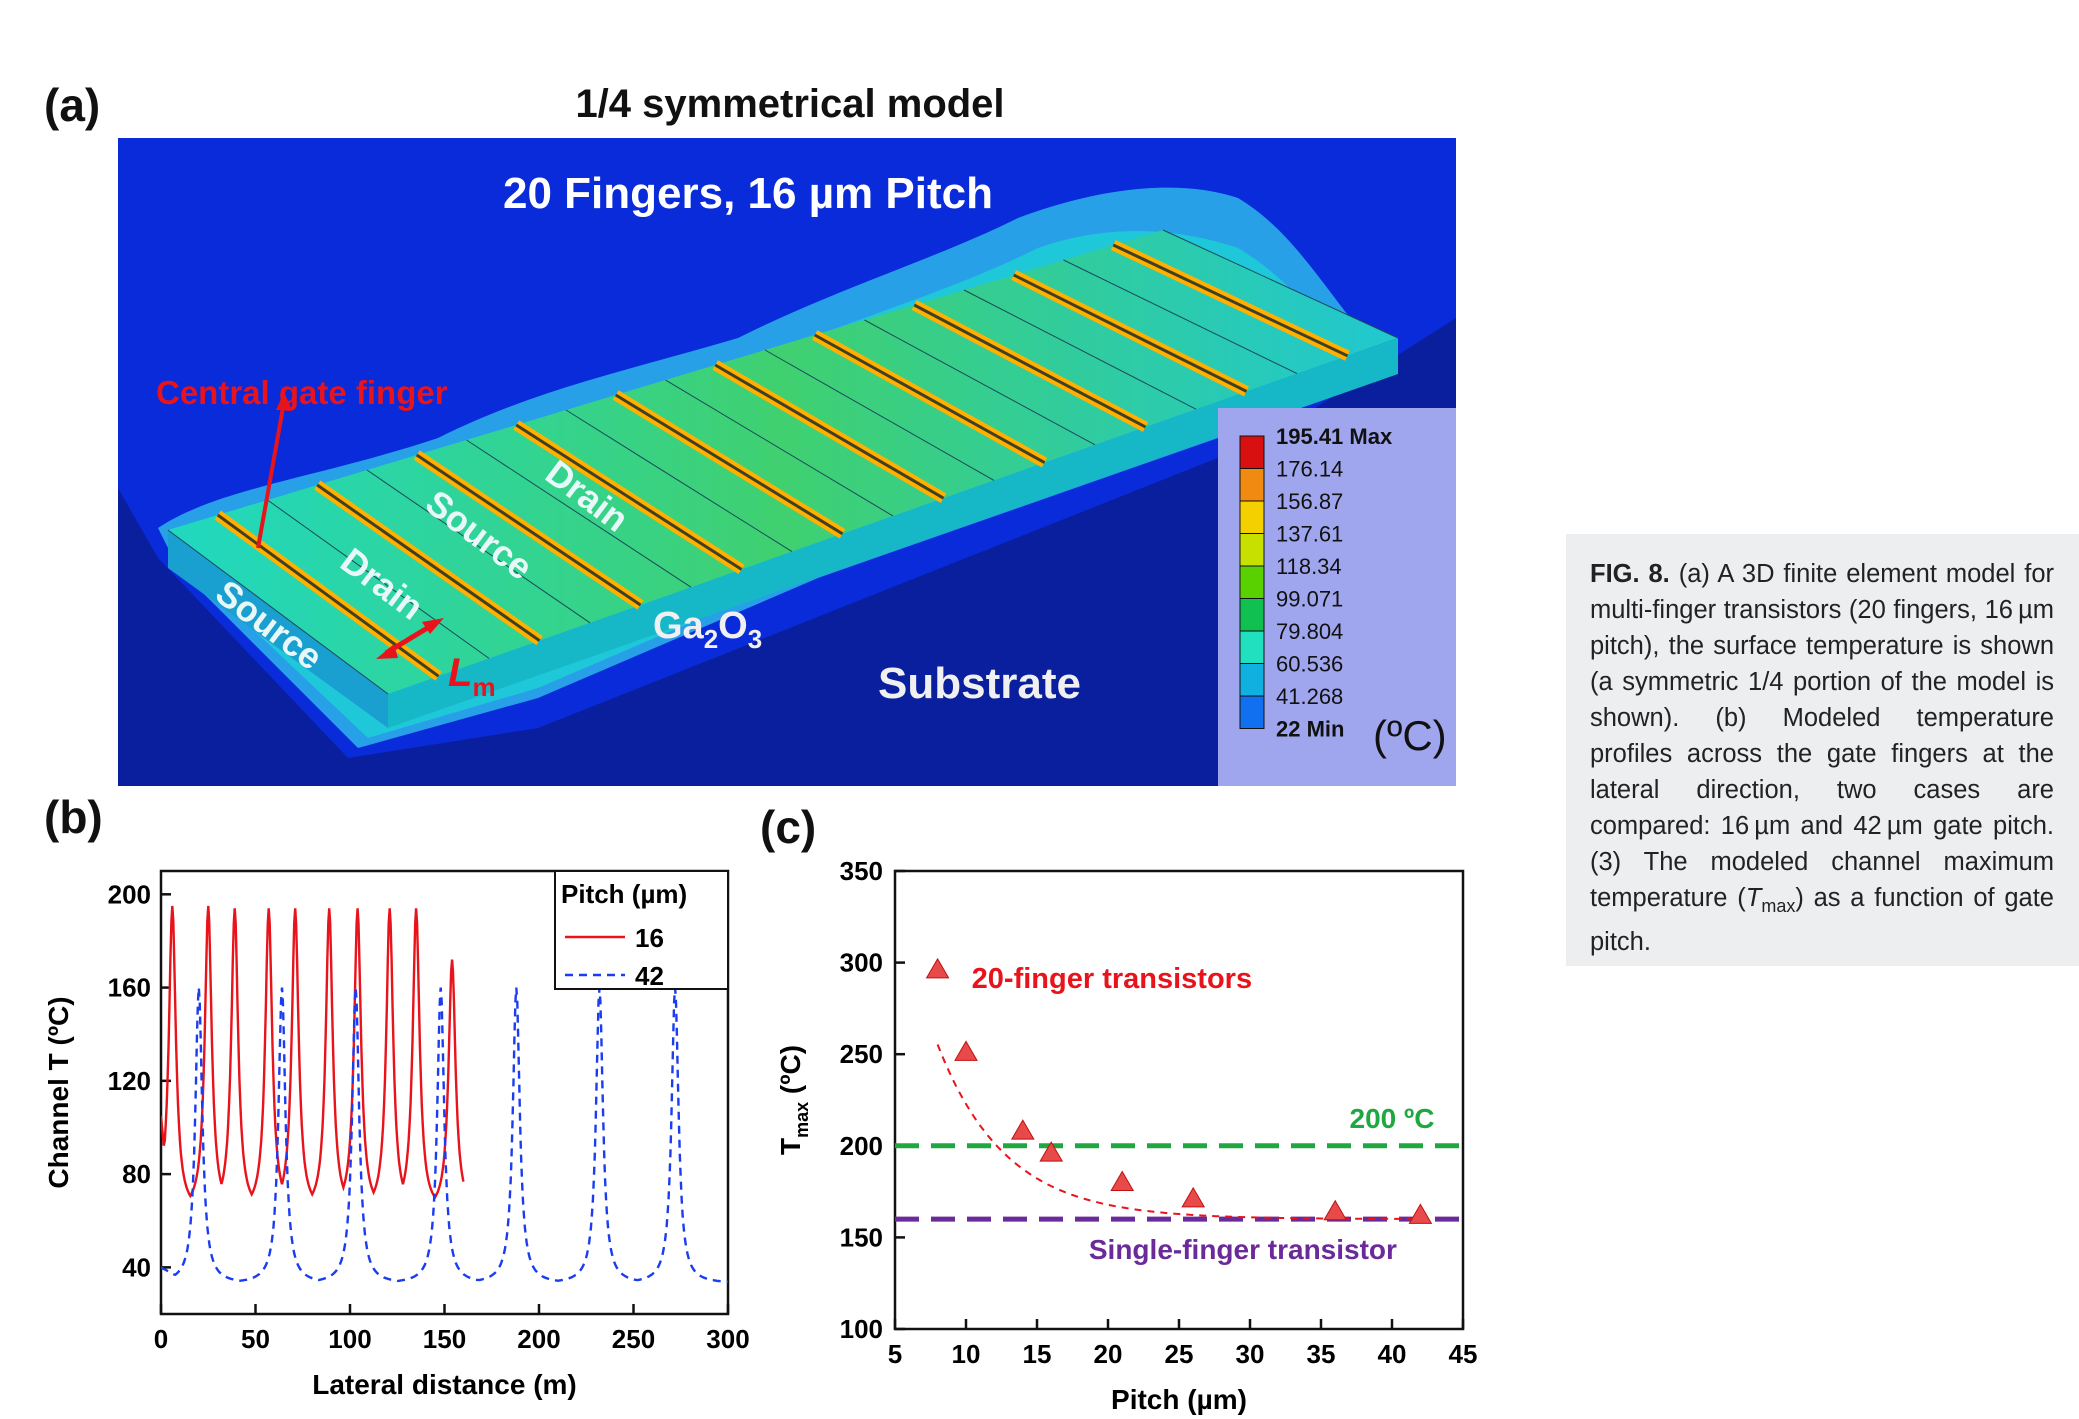  I want to click on y-axis-label: Tmax (ºC), so click(793, 1100).